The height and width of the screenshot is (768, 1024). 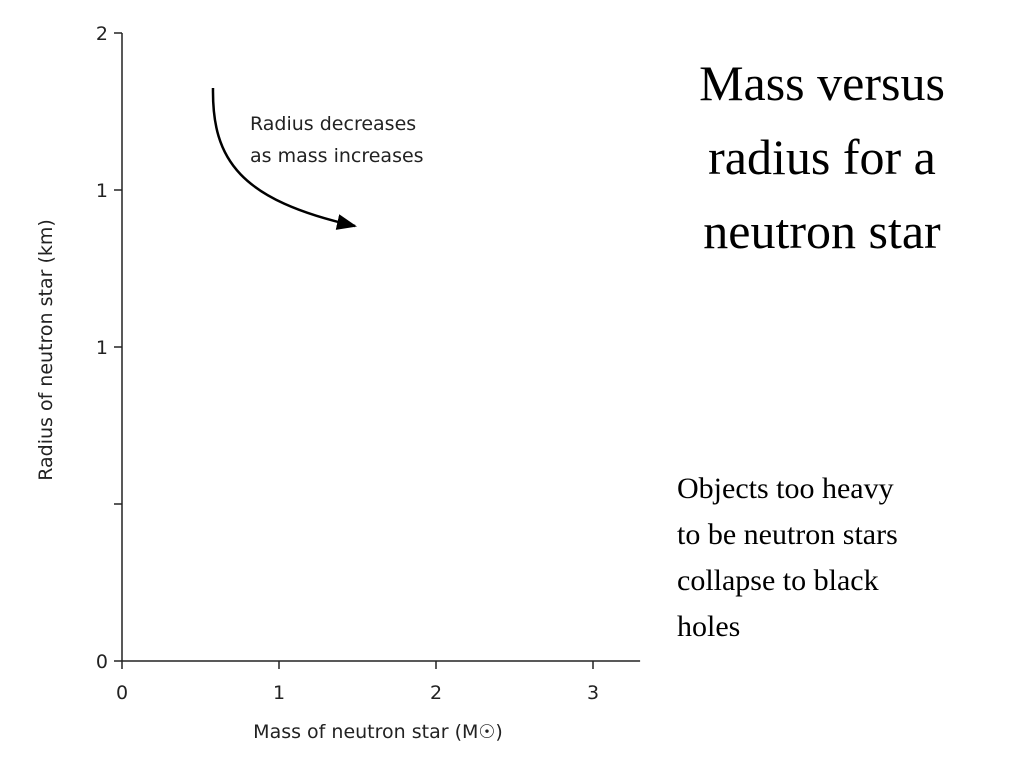 What do you see at coordinates (785, 488) in the screenshot?
I see `note: Objects too heavy` at bounding box center [785, 488].